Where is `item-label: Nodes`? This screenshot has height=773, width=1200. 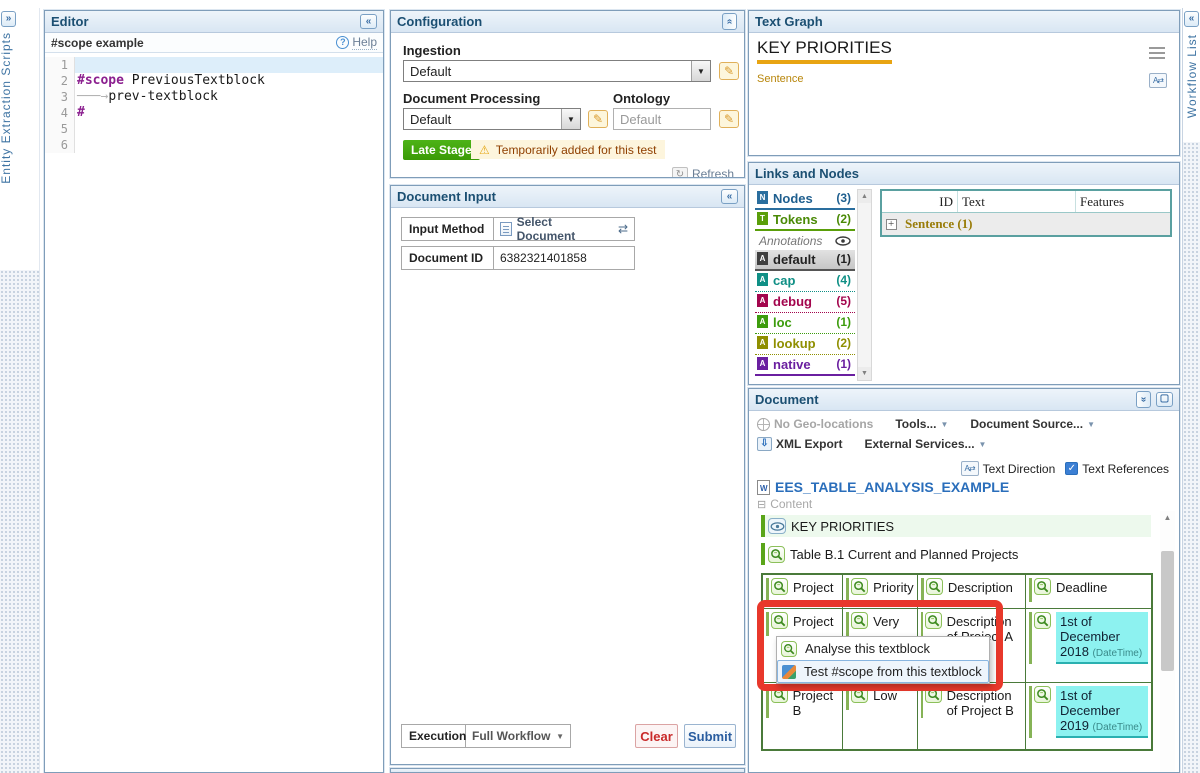
item-label: Nodes is located at coordinates (793, 198).